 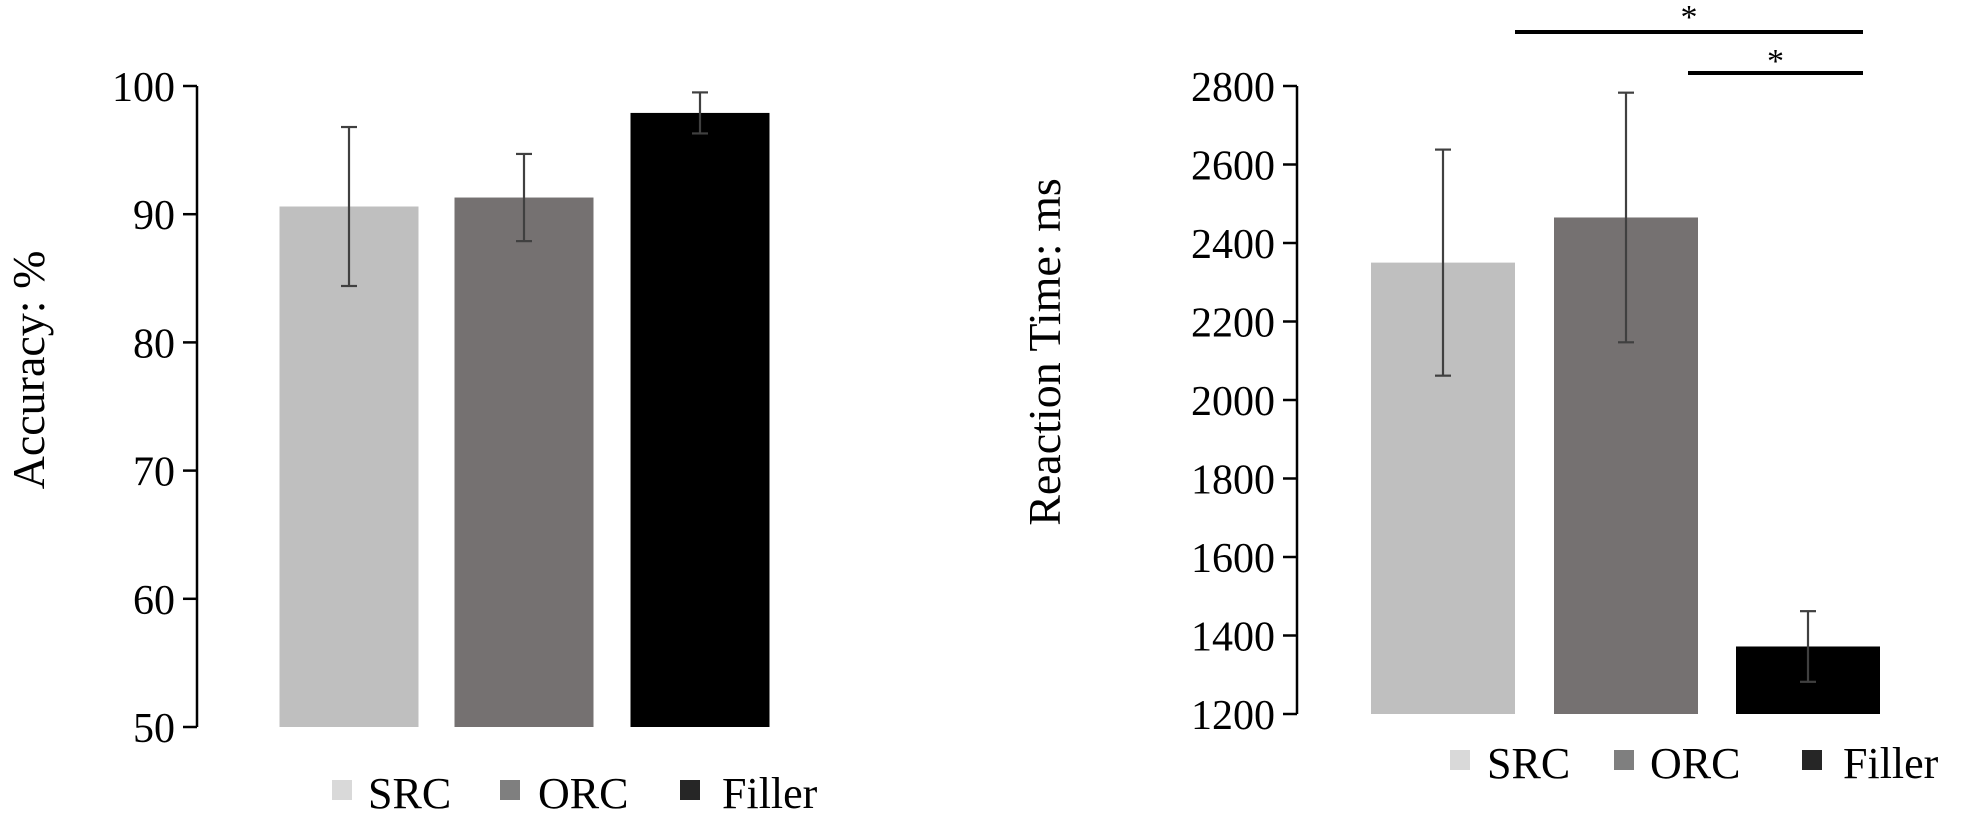 I want to click on reaction-time-y-tick-label: 2200, so click(x=1233, y=324).